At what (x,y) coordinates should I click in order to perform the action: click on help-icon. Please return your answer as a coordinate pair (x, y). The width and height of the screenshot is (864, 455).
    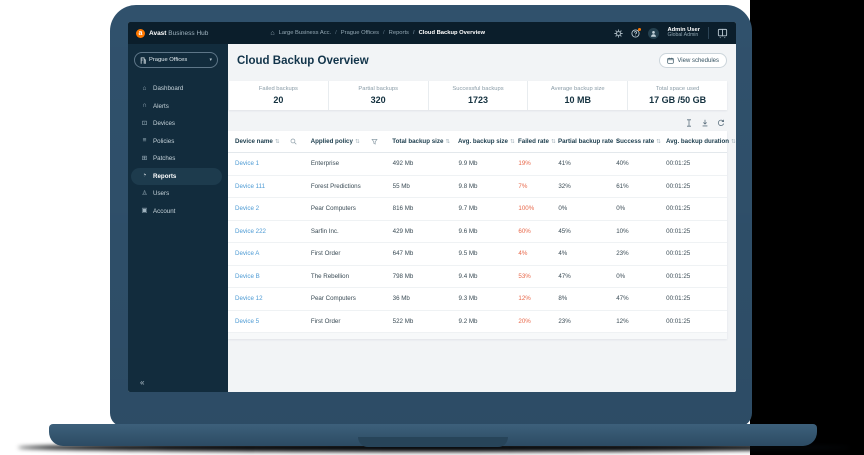
    Looking at the image, I should click on (636, 32).